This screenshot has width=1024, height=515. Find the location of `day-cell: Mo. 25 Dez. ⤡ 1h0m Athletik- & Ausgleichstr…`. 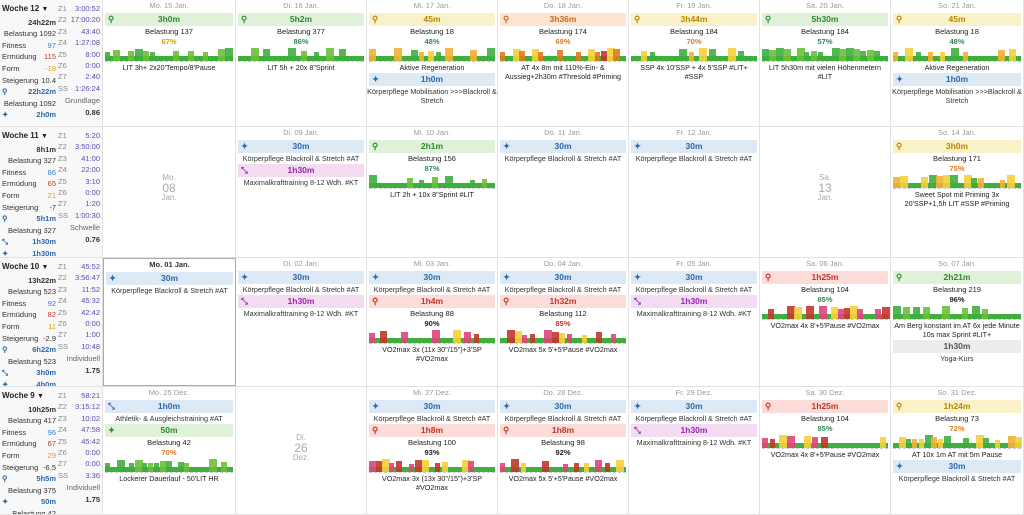

day-cell: Mo. 25 Dez. ⤡ 1h0m Athletik- & Ausgleichstr… is located at coordinates (169, 450).